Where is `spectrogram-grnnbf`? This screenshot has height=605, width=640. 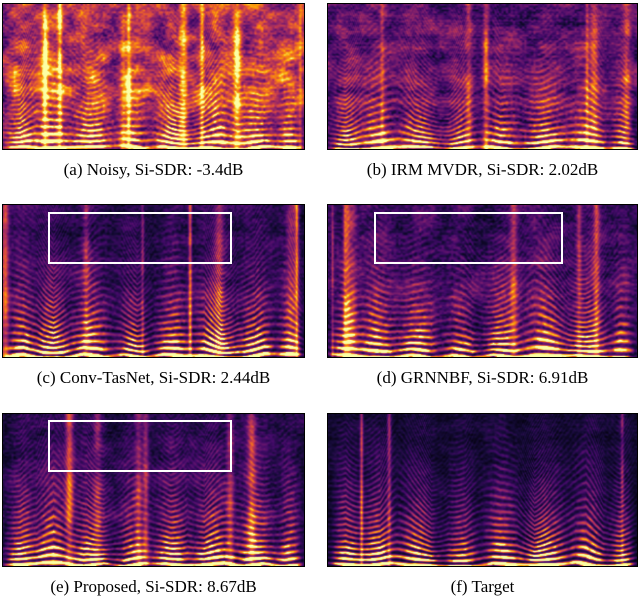
spectrogram-grnnbf is located at coordinates (482, 281).